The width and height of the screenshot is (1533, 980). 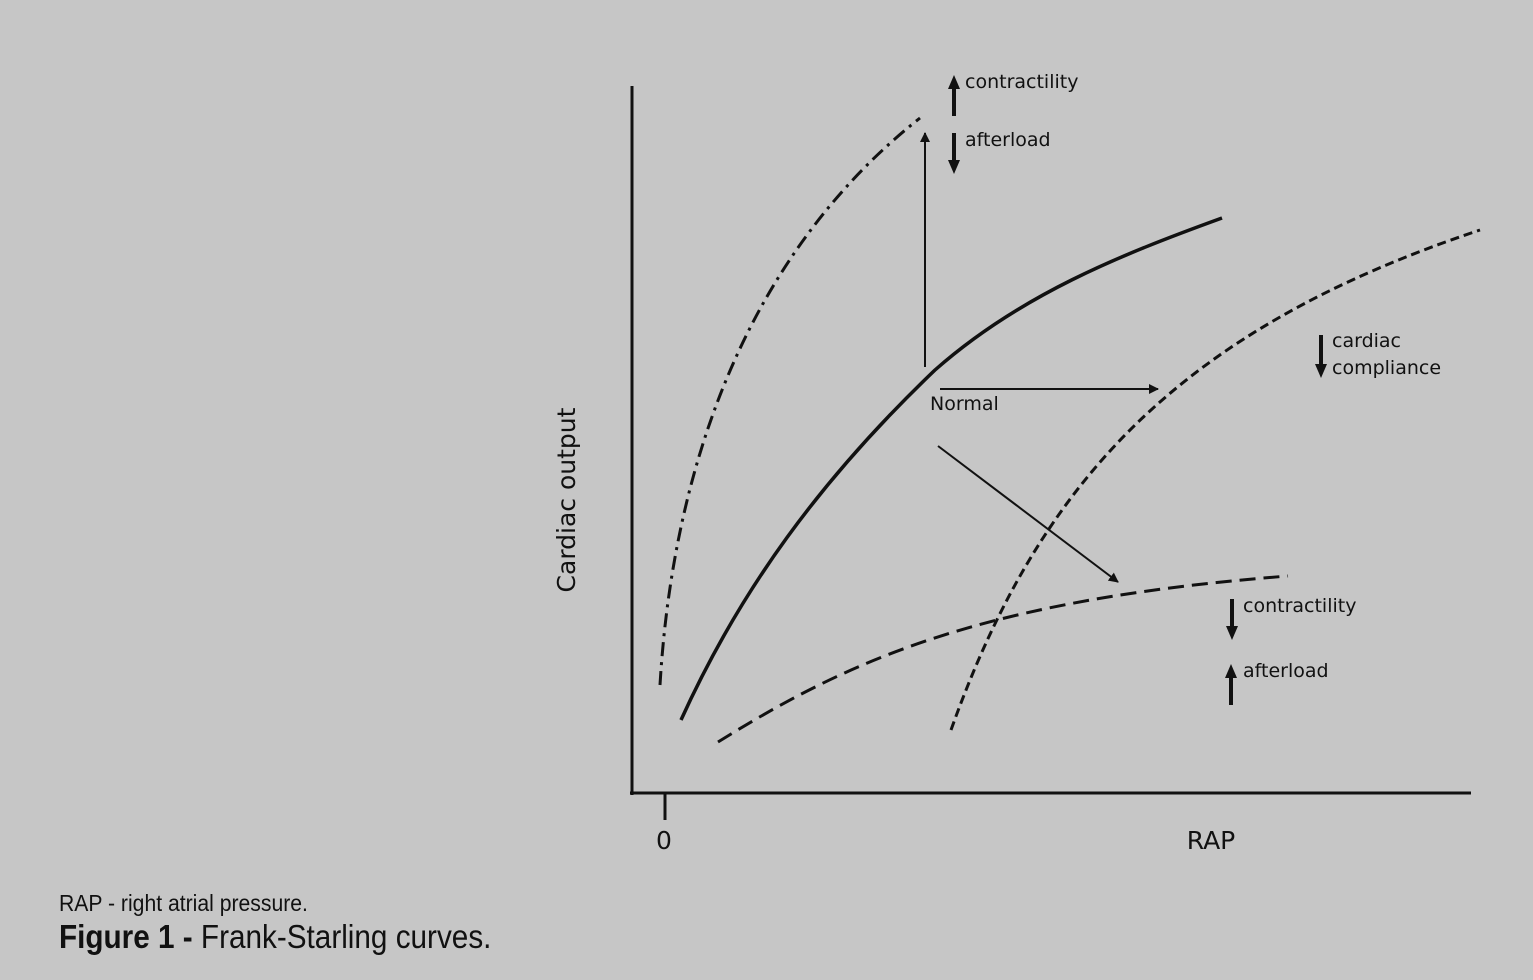 I want to click on normal-label: Normal, so click(x=964, y=404).